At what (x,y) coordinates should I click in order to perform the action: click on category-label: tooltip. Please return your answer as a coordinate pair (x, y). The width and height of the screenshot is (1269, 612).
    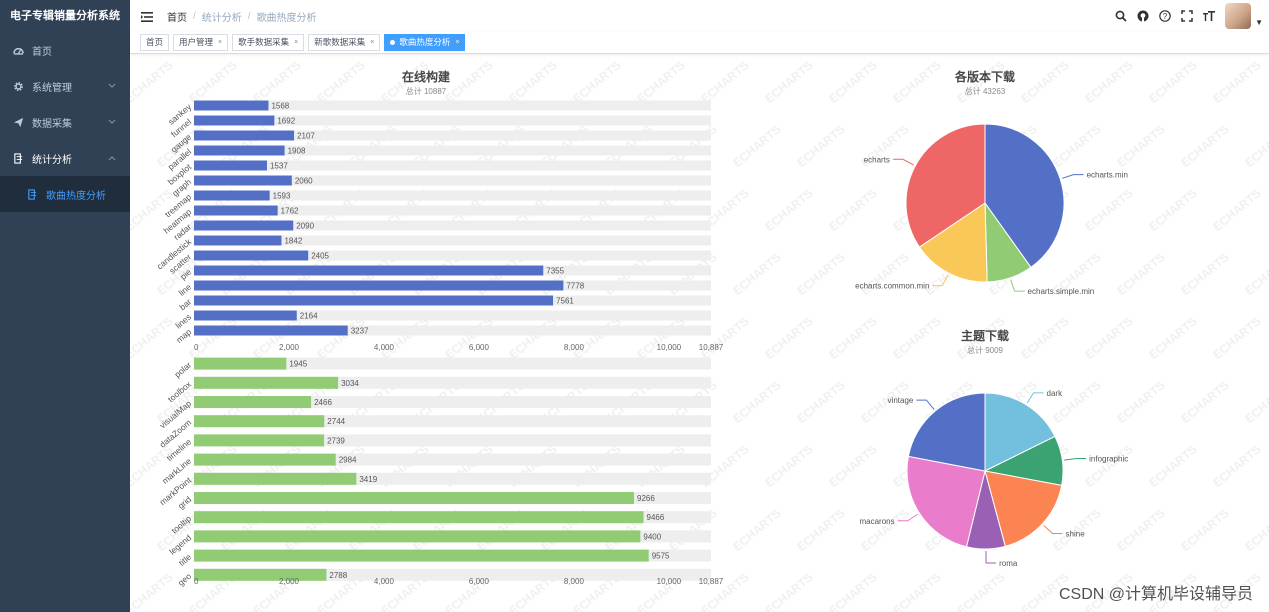
    Looking at the image, I should click on (181, 524).